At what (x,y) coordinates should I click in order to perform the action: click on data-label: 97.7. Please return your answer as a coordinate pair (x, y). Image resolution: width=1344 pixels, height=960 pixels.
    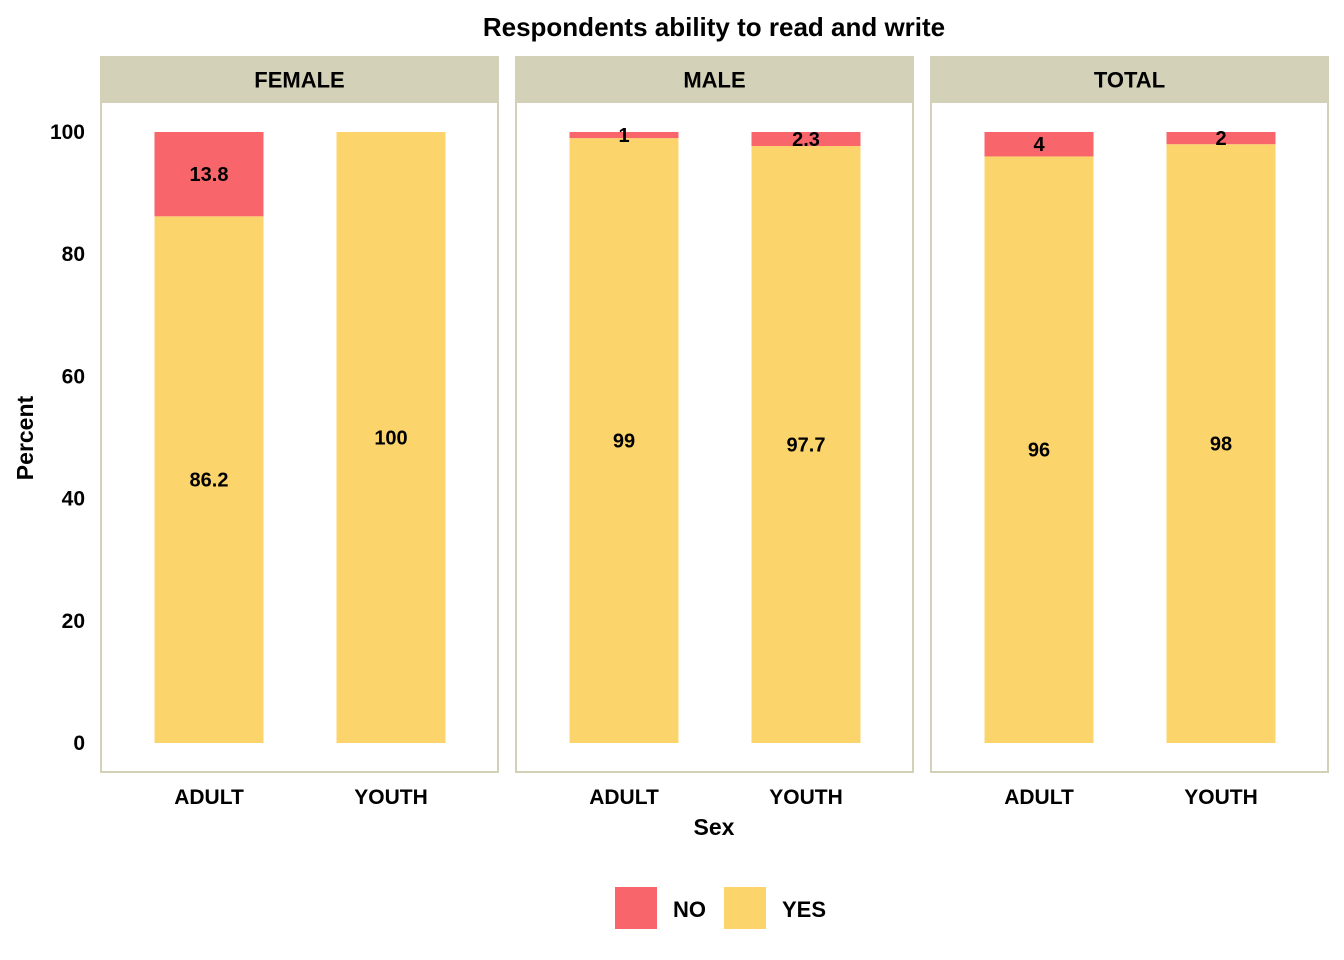
    Looking at the image, I should click on (806, 446).